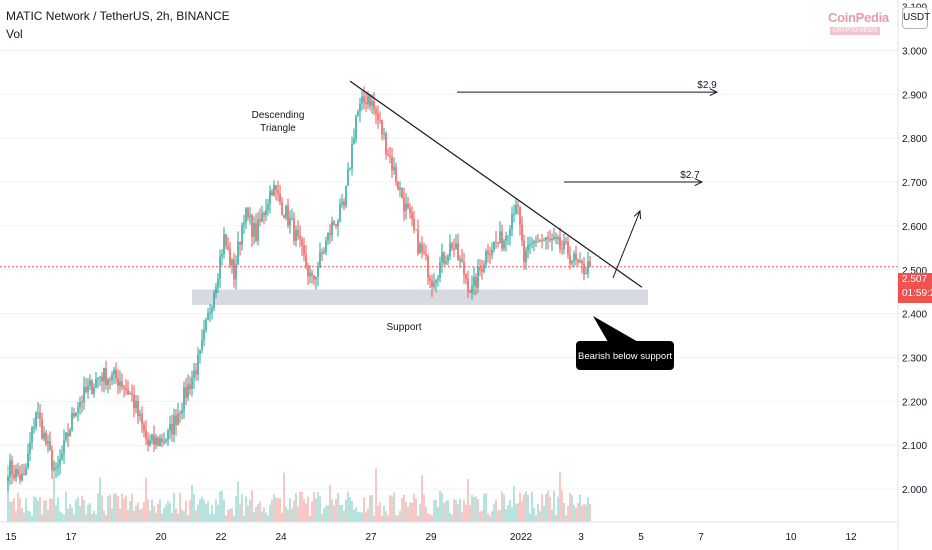  What do you see at coordinates (916, 18) in the screenshot?
I see `currency-button: USDT` at bounding box center [916, 18].